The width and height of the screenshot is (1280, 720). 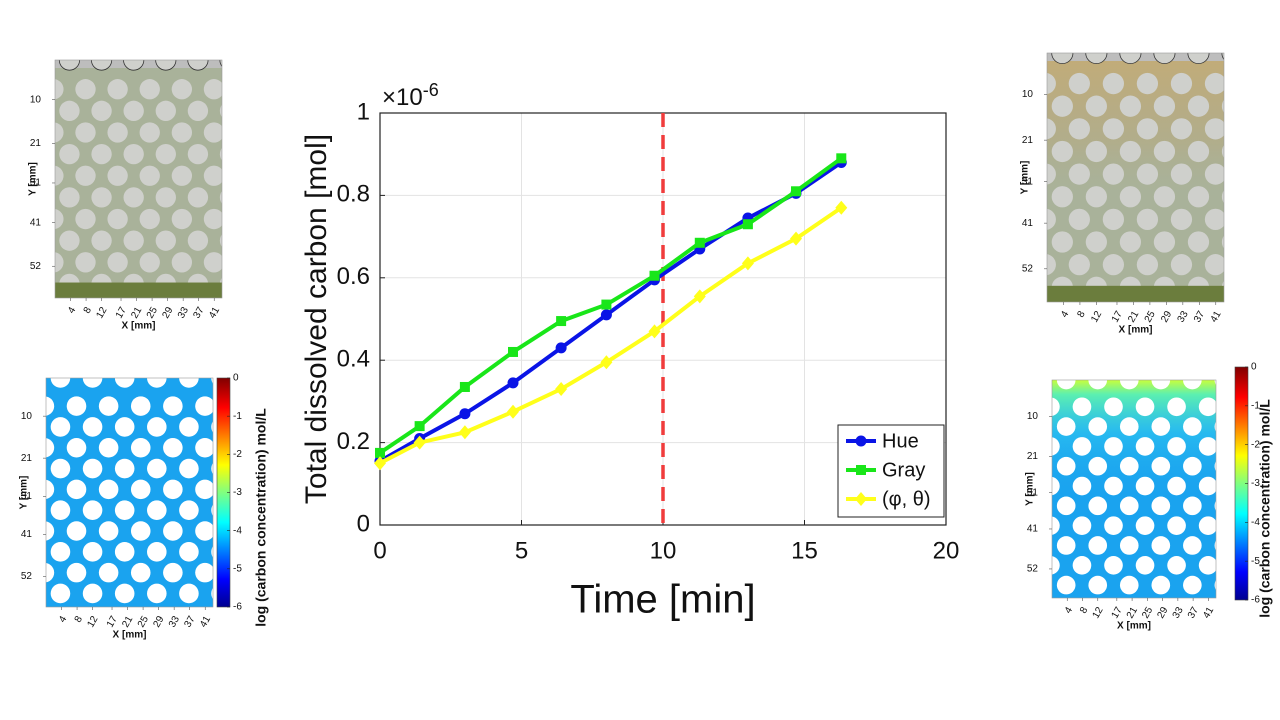 What do you see at coordinates (903, 470) in the screenshot?
I see `legend-label: Gray` at bounding box center [903, 470].